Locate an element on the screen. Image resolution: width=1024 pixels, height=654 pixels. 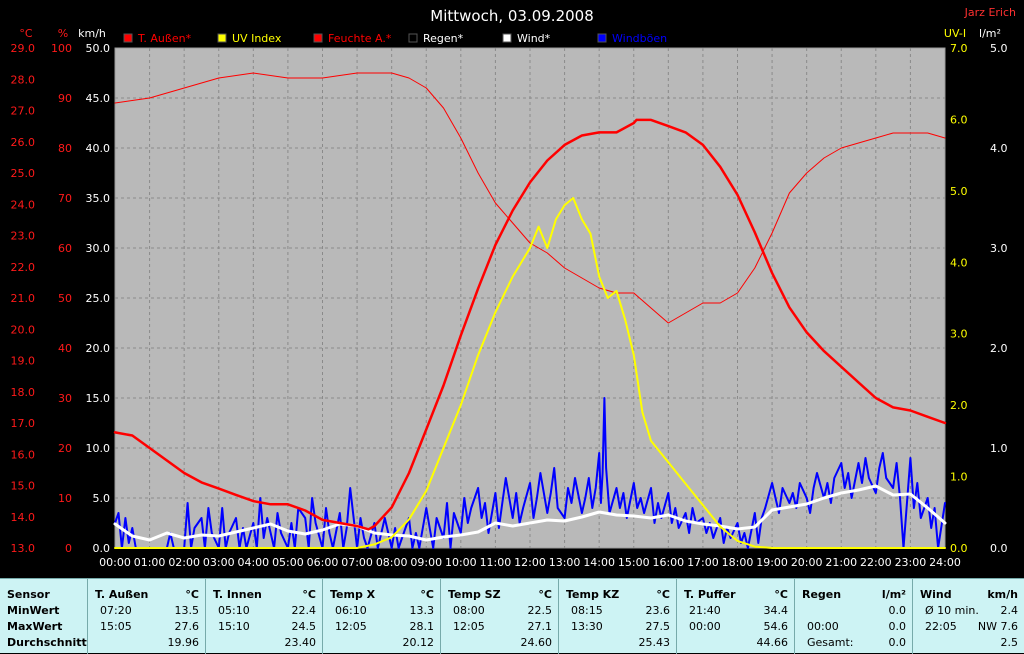
x-tick-label: 19:00 is located at coordinates (772, 562).